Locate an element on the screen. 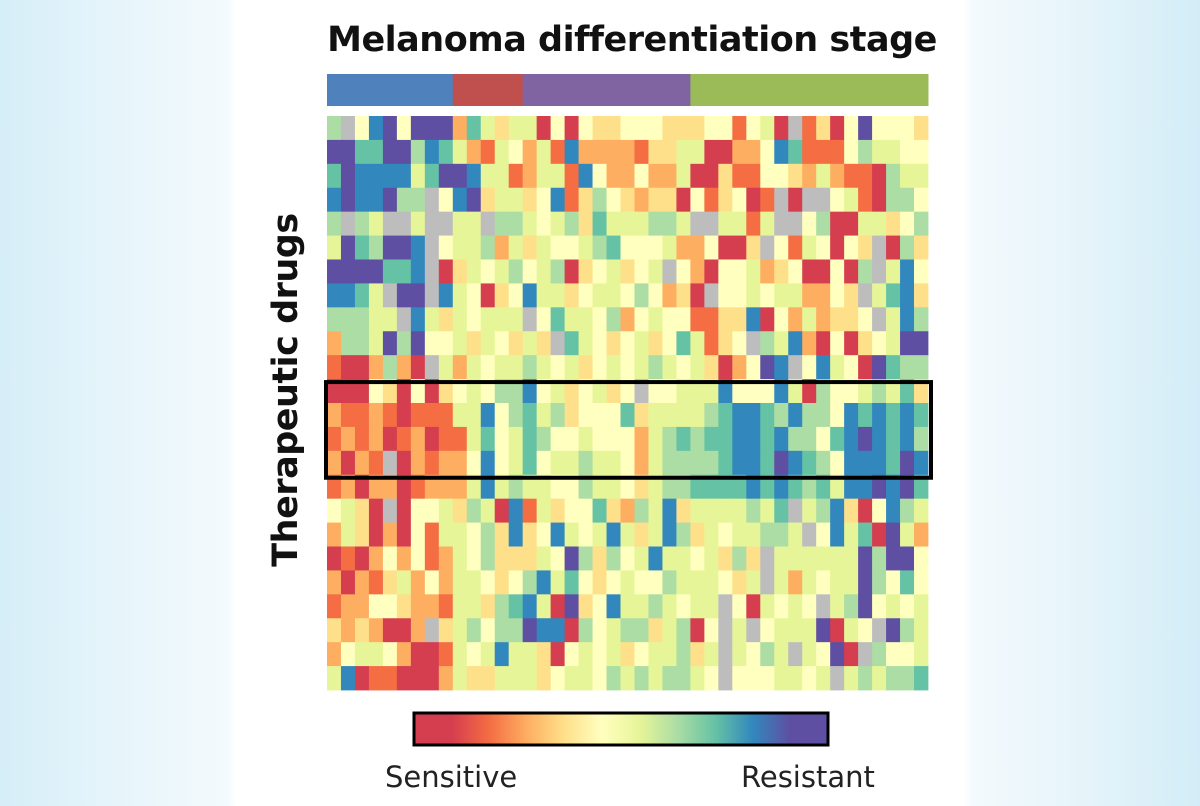 Image resolution: width=1200 pixels, height=806 pixels. colorbar-low-label: Sensitive is located at coordinates (451, 777).